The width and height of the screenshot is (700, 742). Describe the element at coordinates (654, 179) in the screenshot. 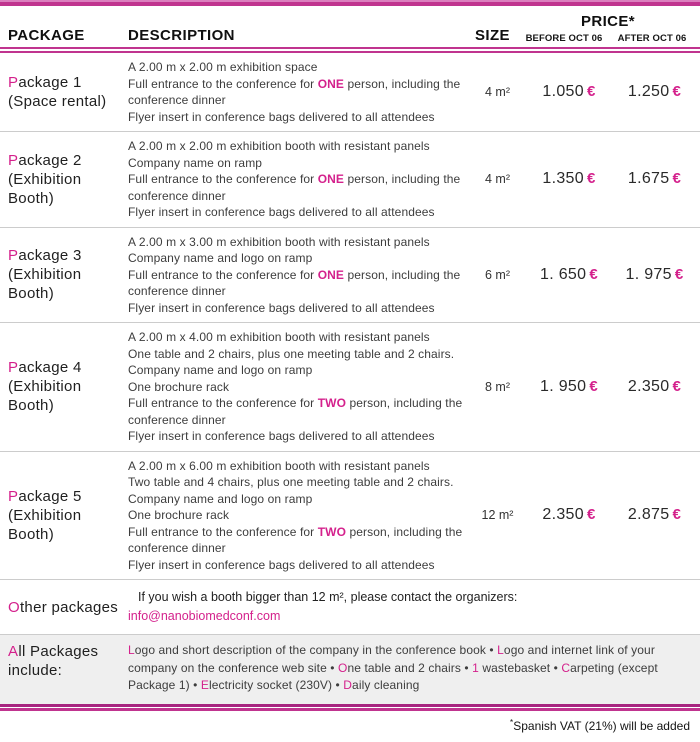

I see `price-after: 1.675 €` at that location.